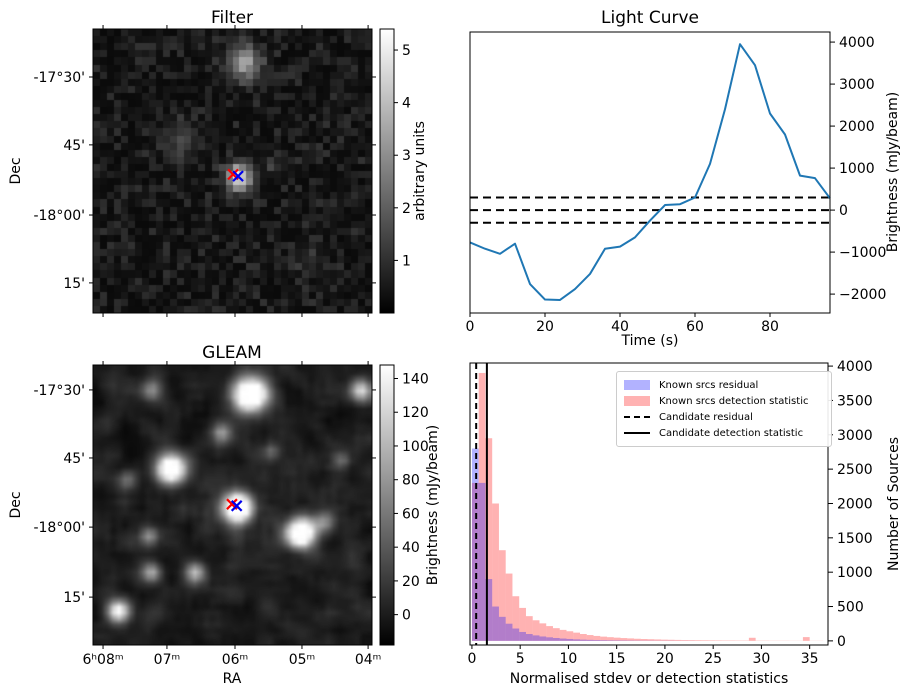  I want to click on filter-dec-label: Dec, so click(16, 171).